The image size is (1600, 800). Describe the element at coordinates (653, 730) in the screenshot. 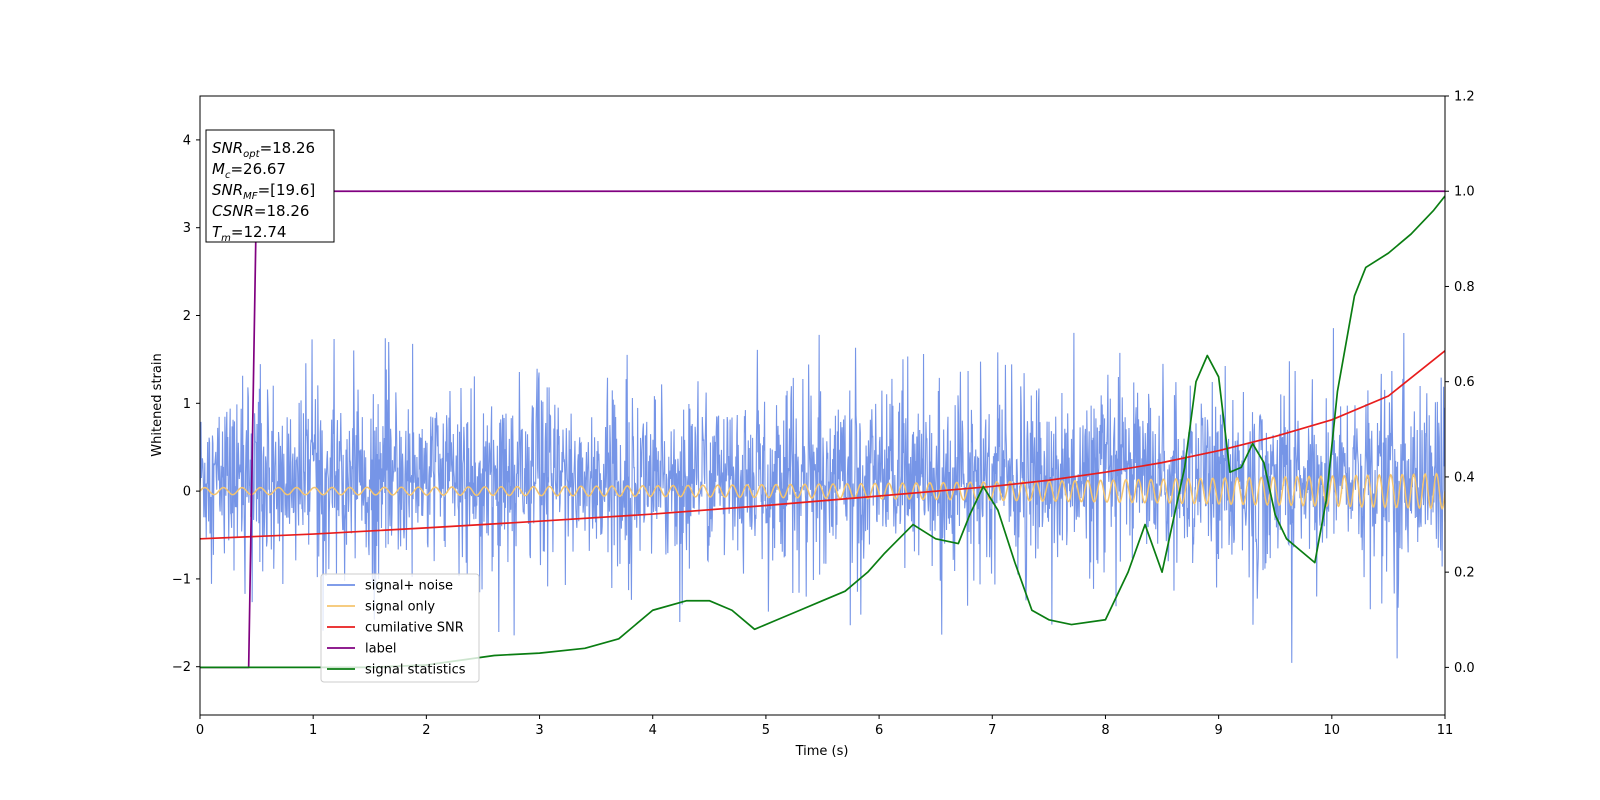

I see `x-tick-label: 4` at that location.